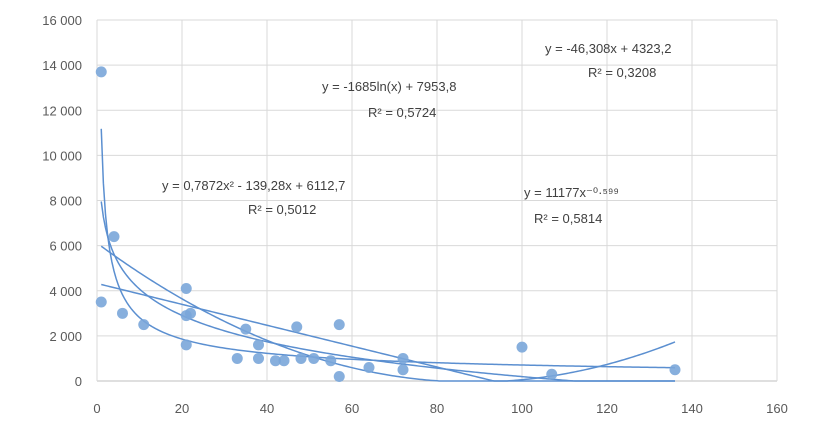 Image resolution: width=815 pixels, height=427 pixels. I want to click on y-tick-label: 4 000, so click(65, 291).